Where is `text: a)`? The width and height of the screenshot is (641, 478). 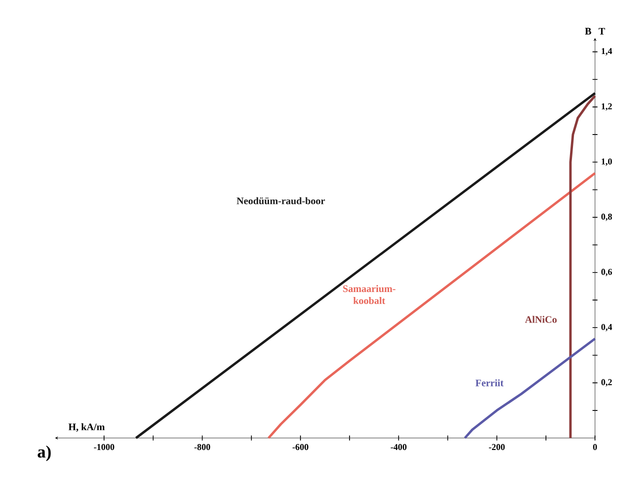 text: a) is located at coordinates (44, 454).